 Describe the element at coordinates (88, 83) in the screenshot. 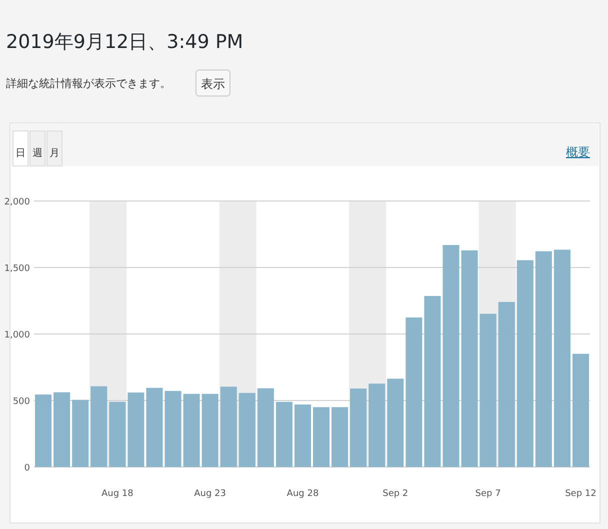

I see `text: 詳細な統計情報が表示できます。` at that location.